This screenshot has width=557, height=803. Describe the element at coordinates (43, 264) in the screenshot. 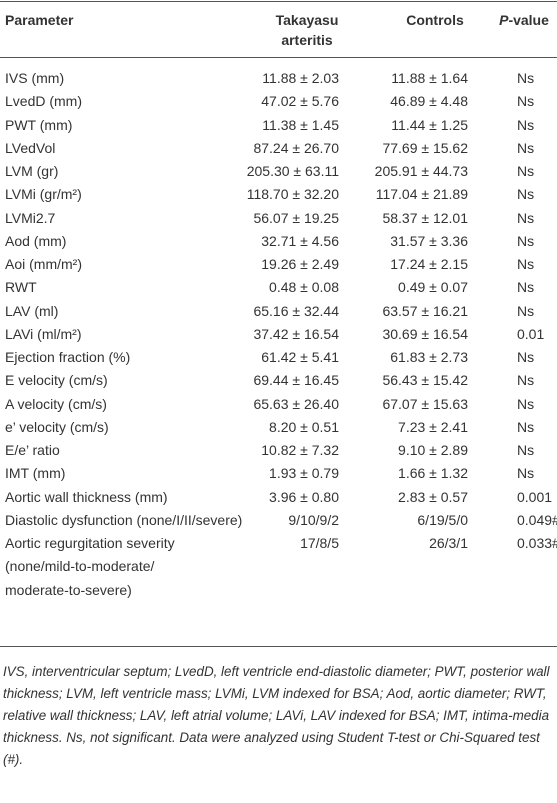

I see `row-parameter: Aoi (mm/m²)` at that location.